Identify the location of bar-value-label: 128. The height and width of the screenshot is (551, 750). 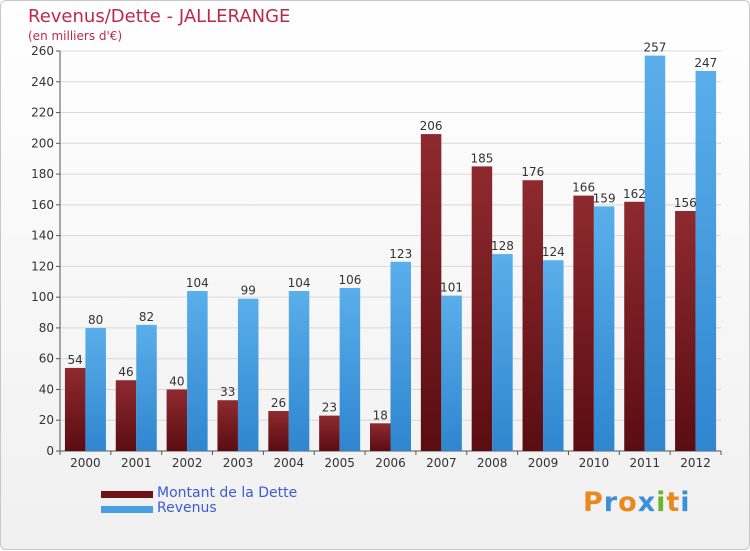
(502, 246).